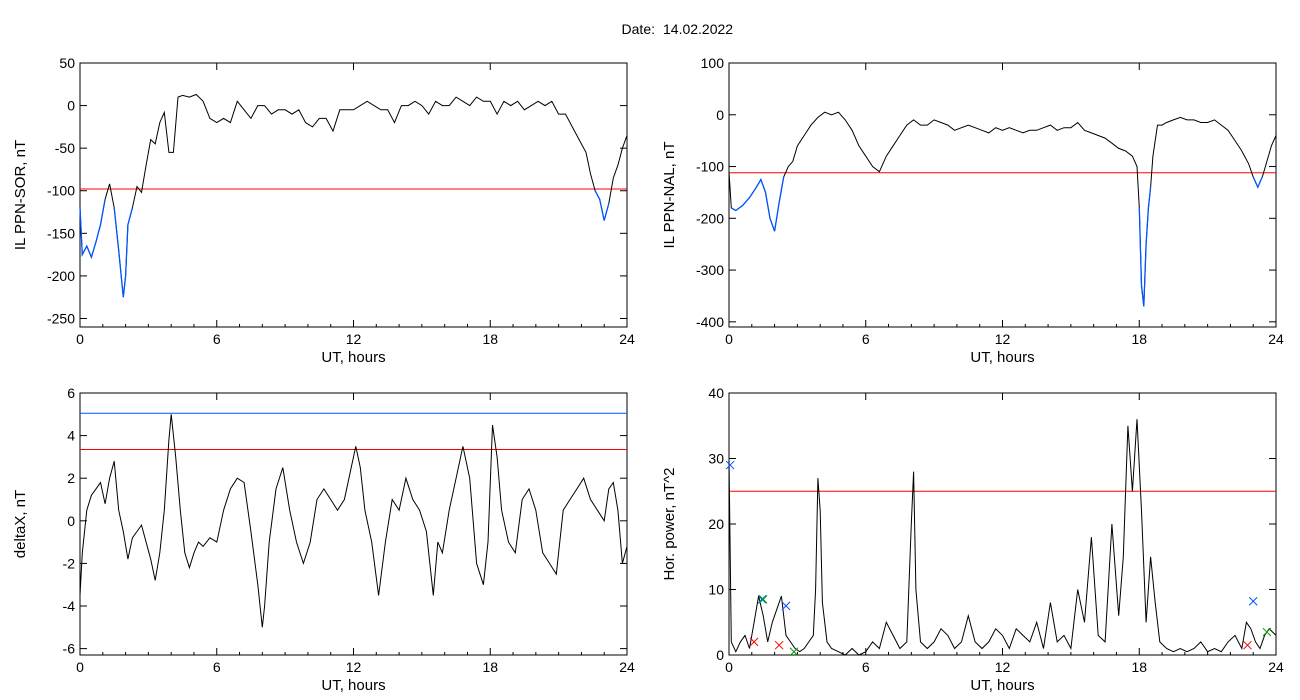 The image size is (1300, 700). Describe the element at coordinates (65, 148) in the screenshot. I see `y-tick-label: -50` at that location.